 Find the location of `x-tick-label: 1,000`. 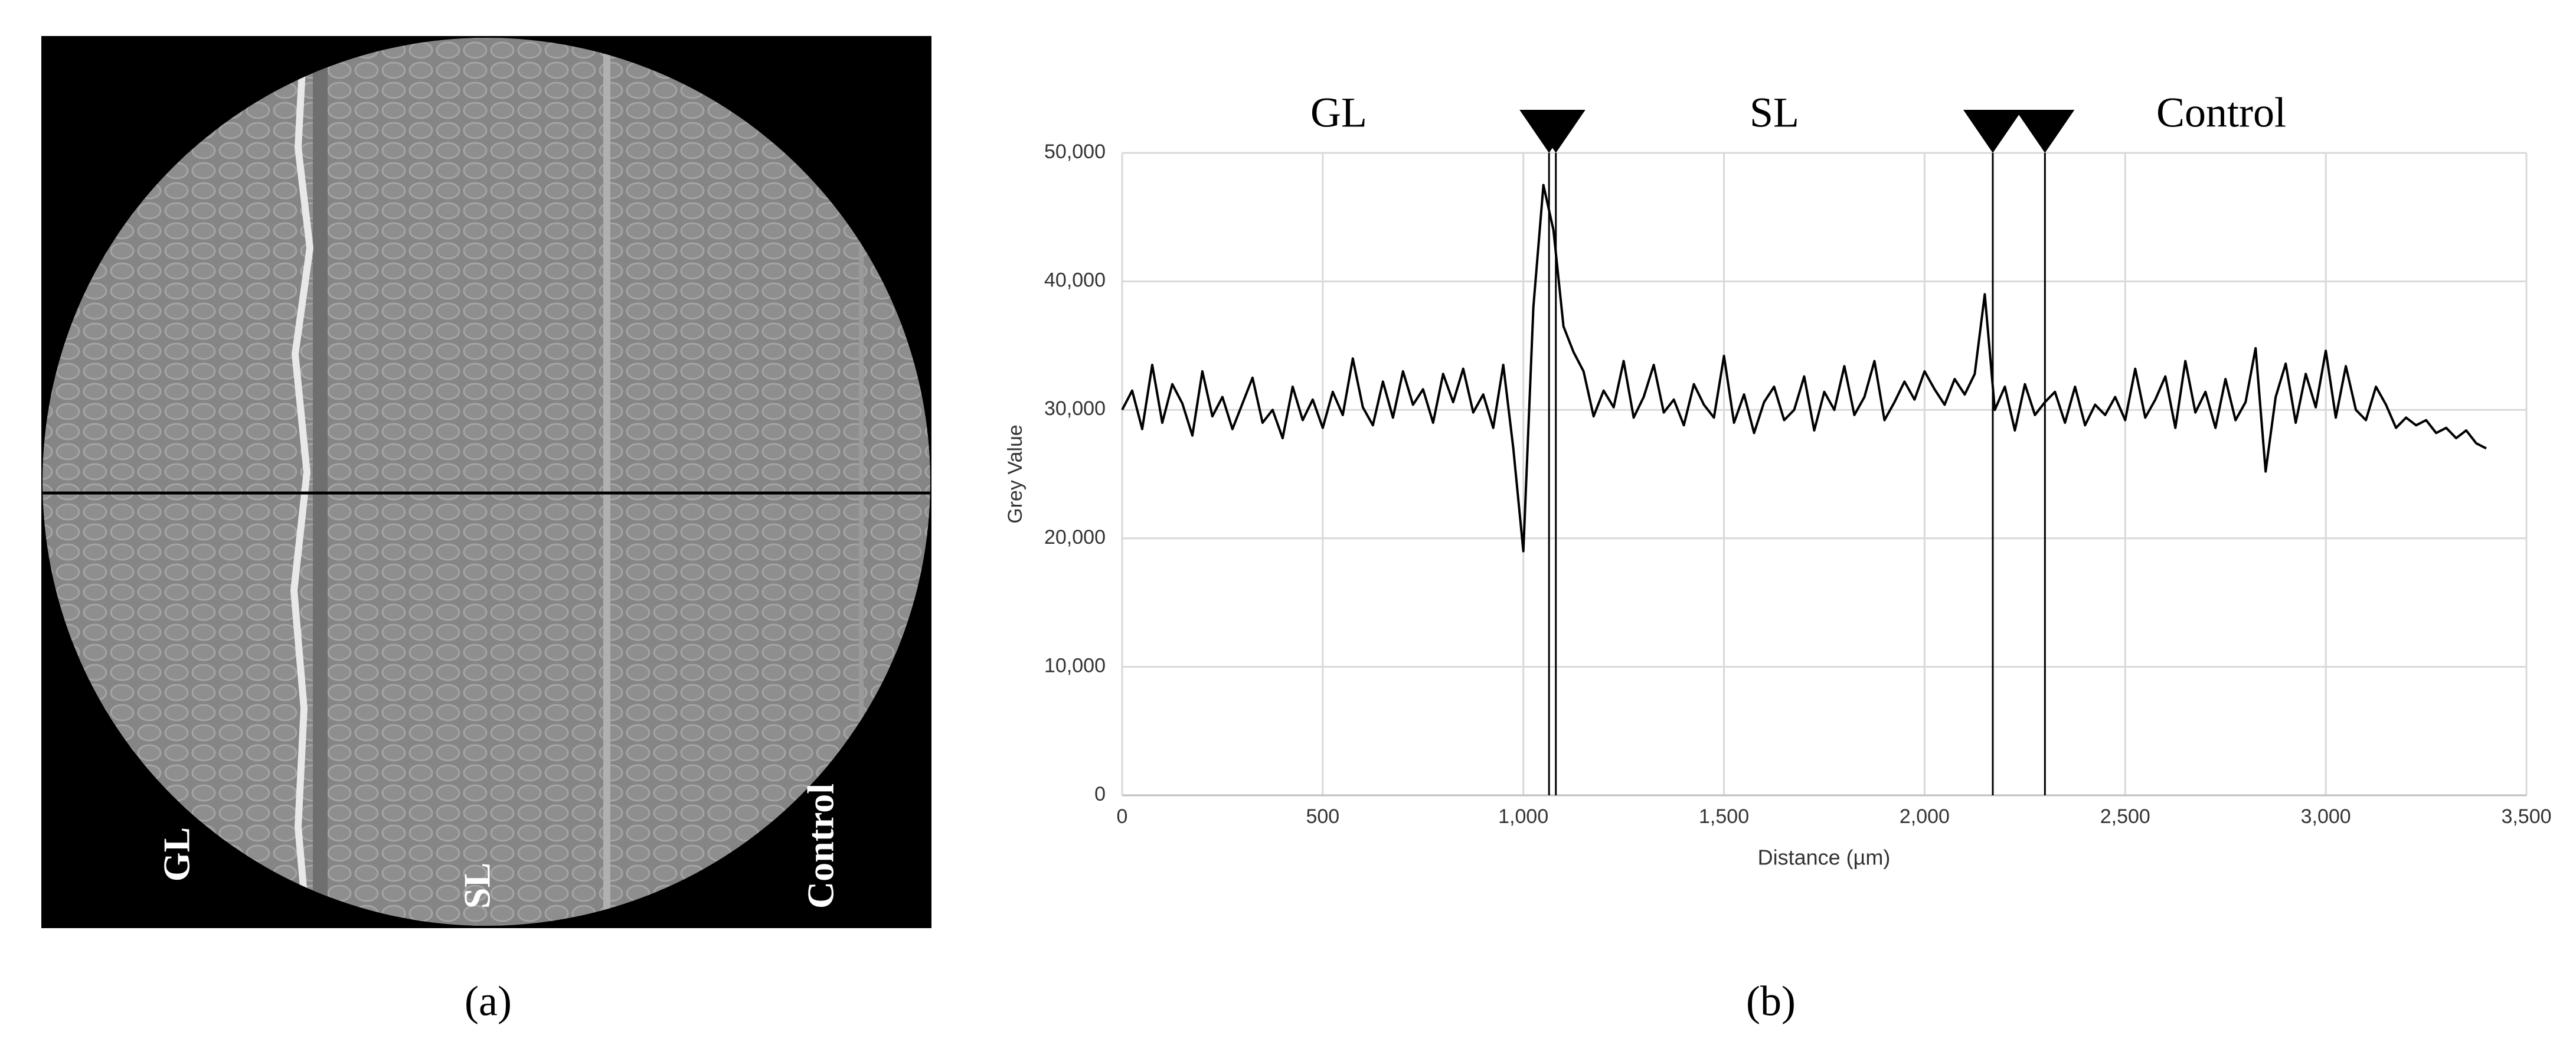

x-tick-label: 1,000 is located at coordinates (1523, 816).